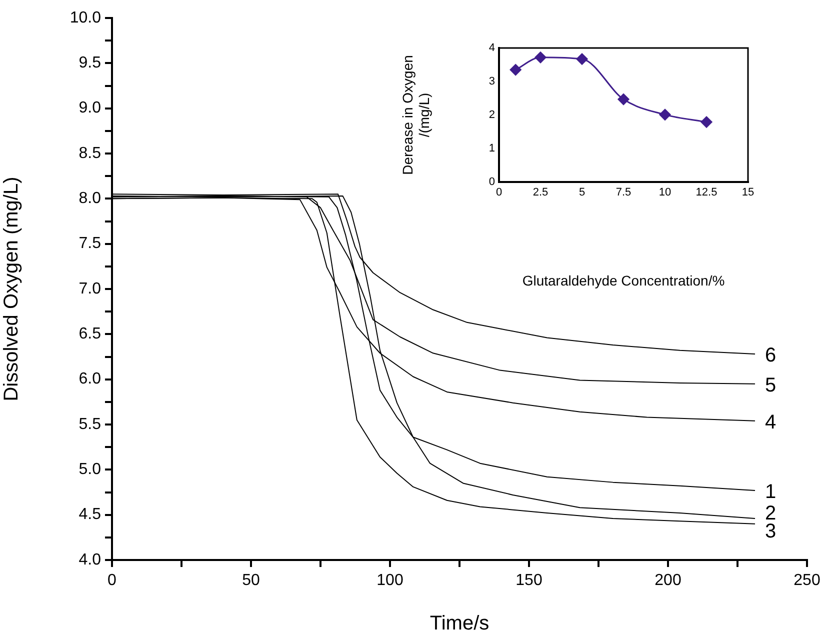 The image size is (827, 636). What do you see at coordinates (624, 192) in the screenshot?
I see `x-tick-label: 7.5` at bounding box center [624, 192].